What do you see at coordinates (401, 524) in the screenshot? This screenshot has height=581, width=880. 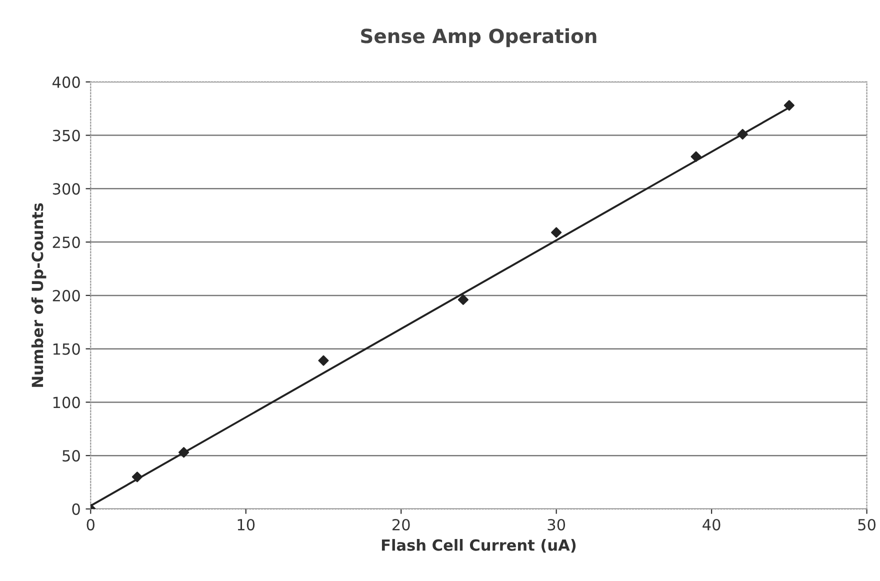 I see `x-tick-label: 20` at bounding box center [401, 524].